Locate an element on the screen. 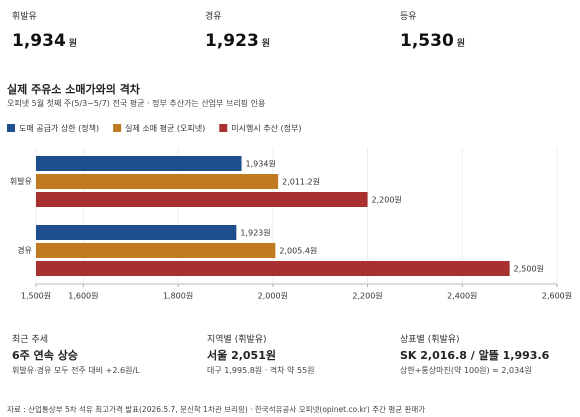 This screenshot has width=580, height=417. stat-note: 상한+통상마진(약 100원) ≈ 2,034원 is located at coordinates (466, 370).